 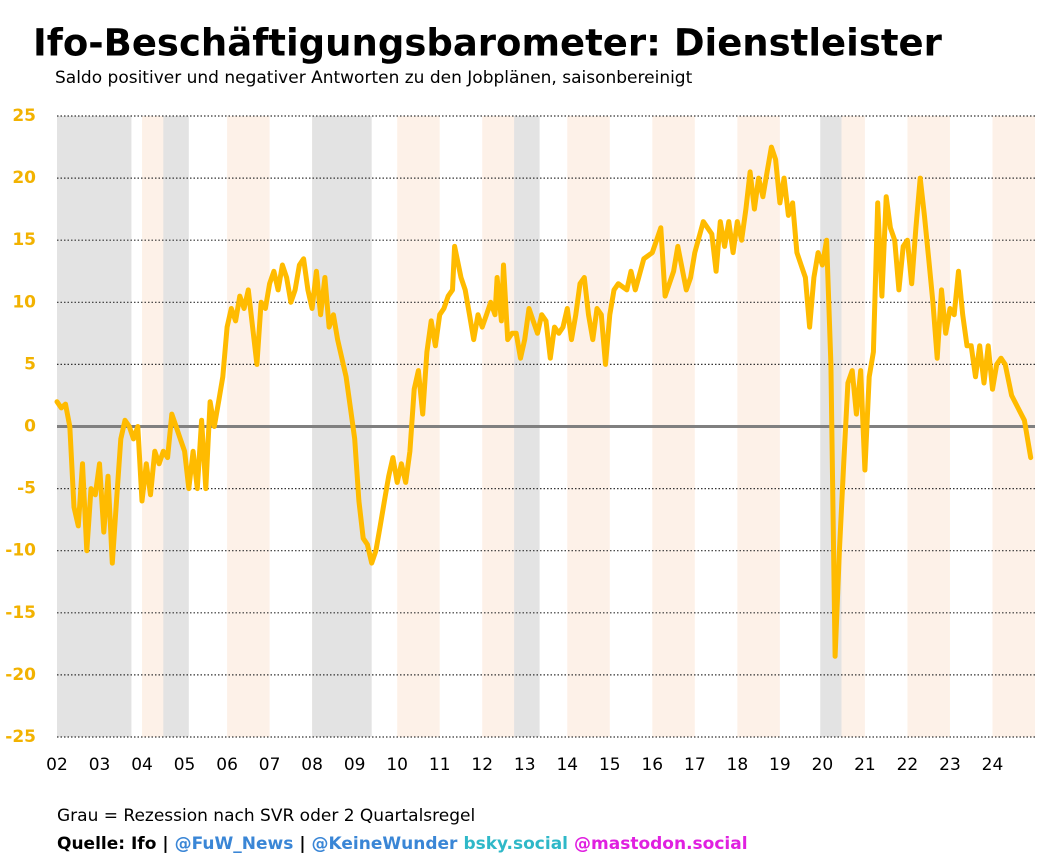 What do you see at coordinates (355, 765) in the screenshot?
I see `x-tick-label: 09` at bounding box center [355, 765].